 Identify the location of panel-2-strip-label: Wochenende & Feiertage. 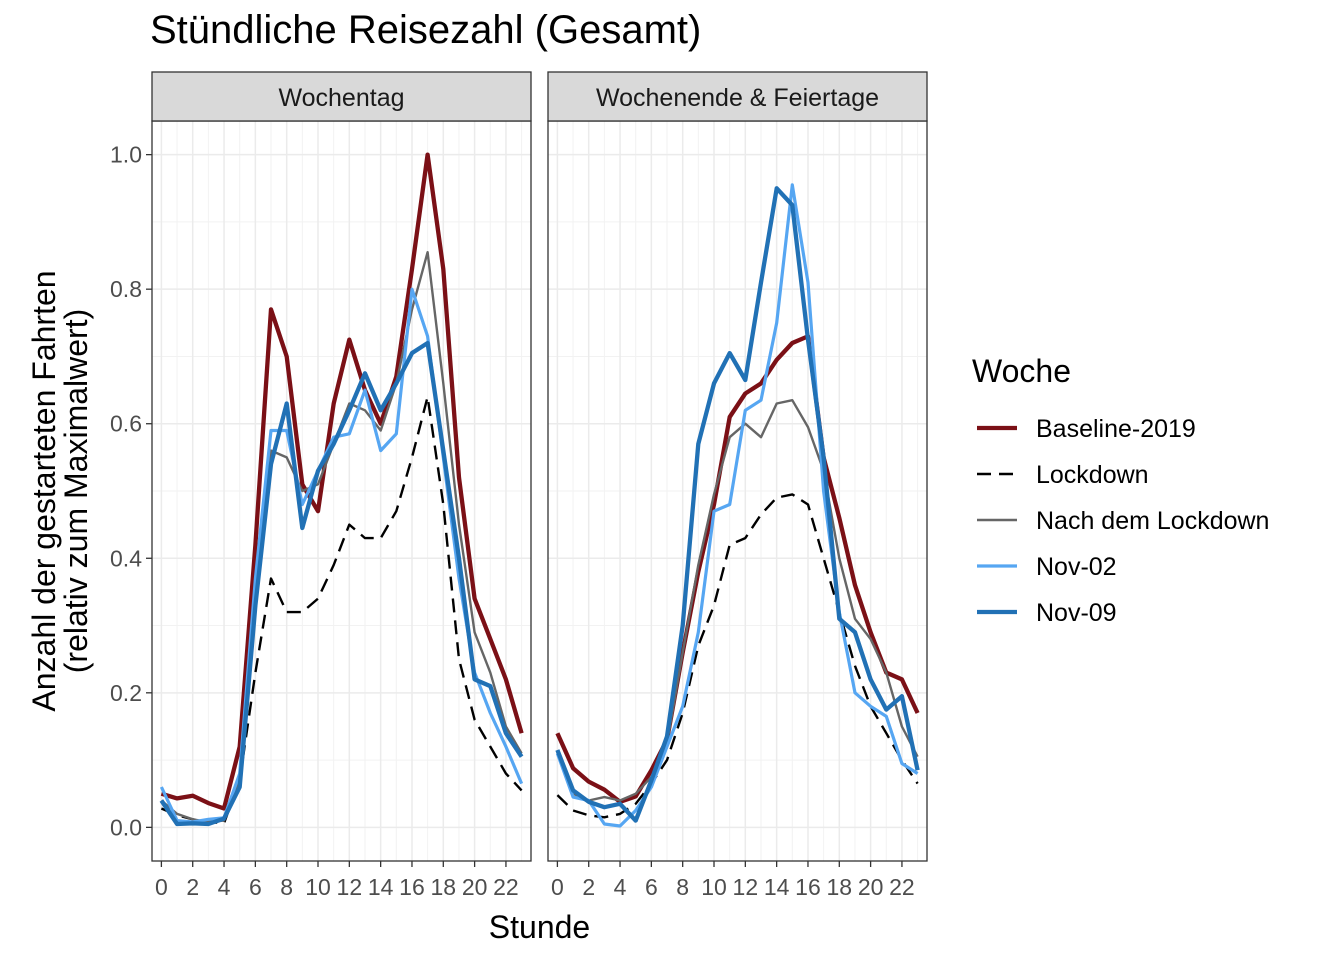
(737, 98).